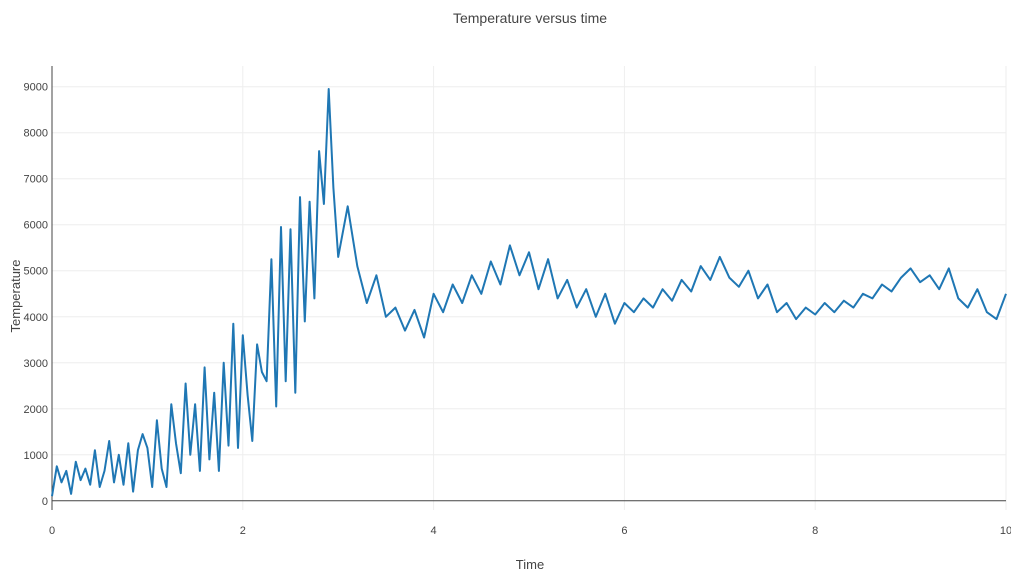  What do you see at coordinates (36, 226) in the screenshot?
I see `y-tick-label: 6000` at bounding box center [36, 226].